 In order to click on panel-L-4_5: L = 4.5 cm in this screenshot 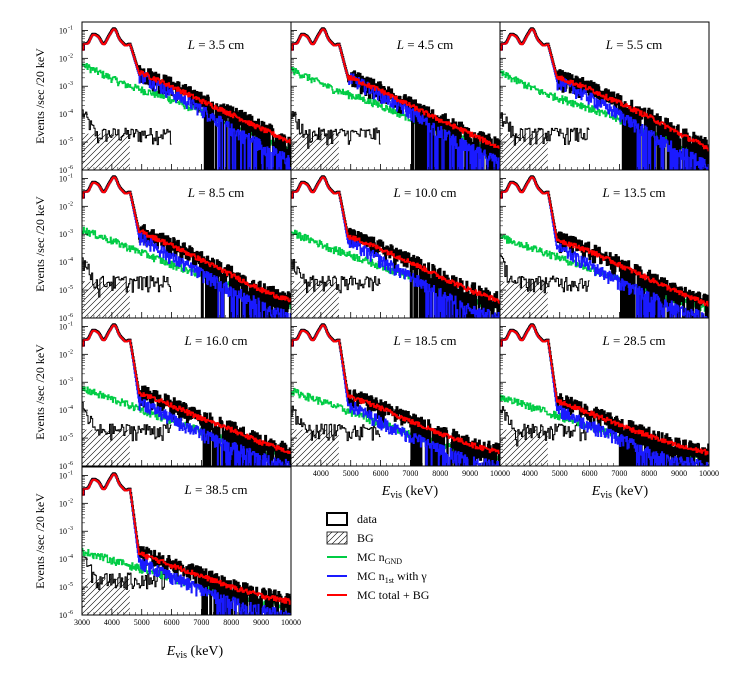, I will do `click(395, 96)`.